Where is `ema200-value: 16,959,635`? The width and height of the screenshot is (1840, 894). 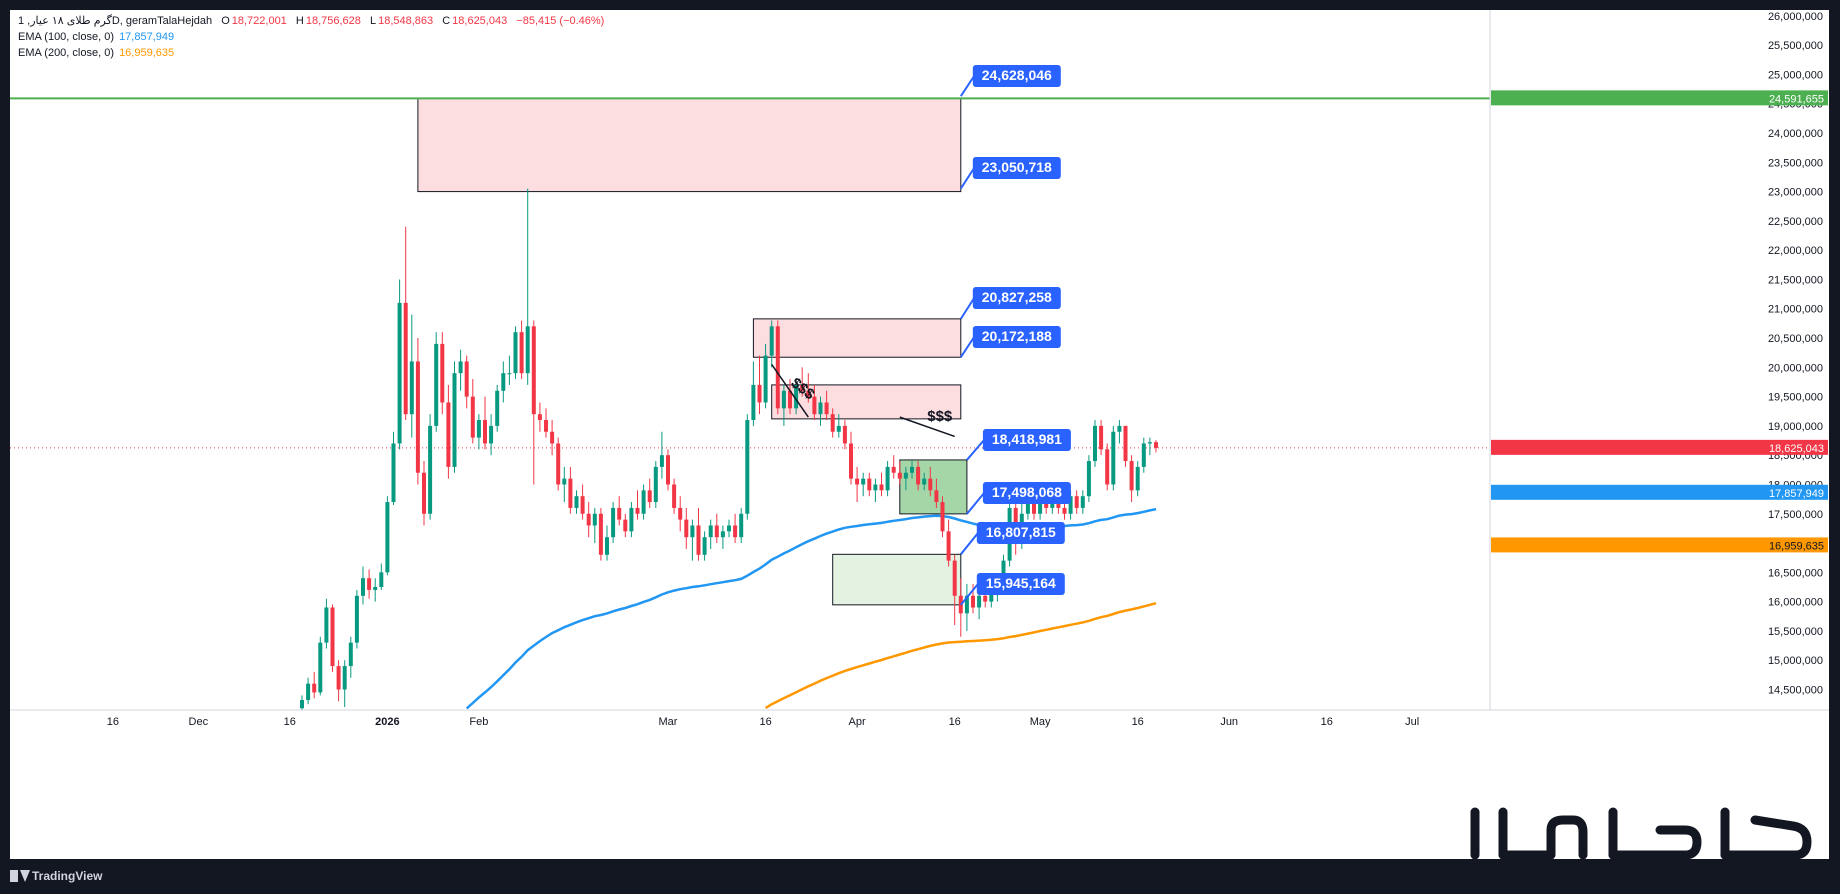 ema200-value: 16,959,635 is located at coordinates (147, 53).